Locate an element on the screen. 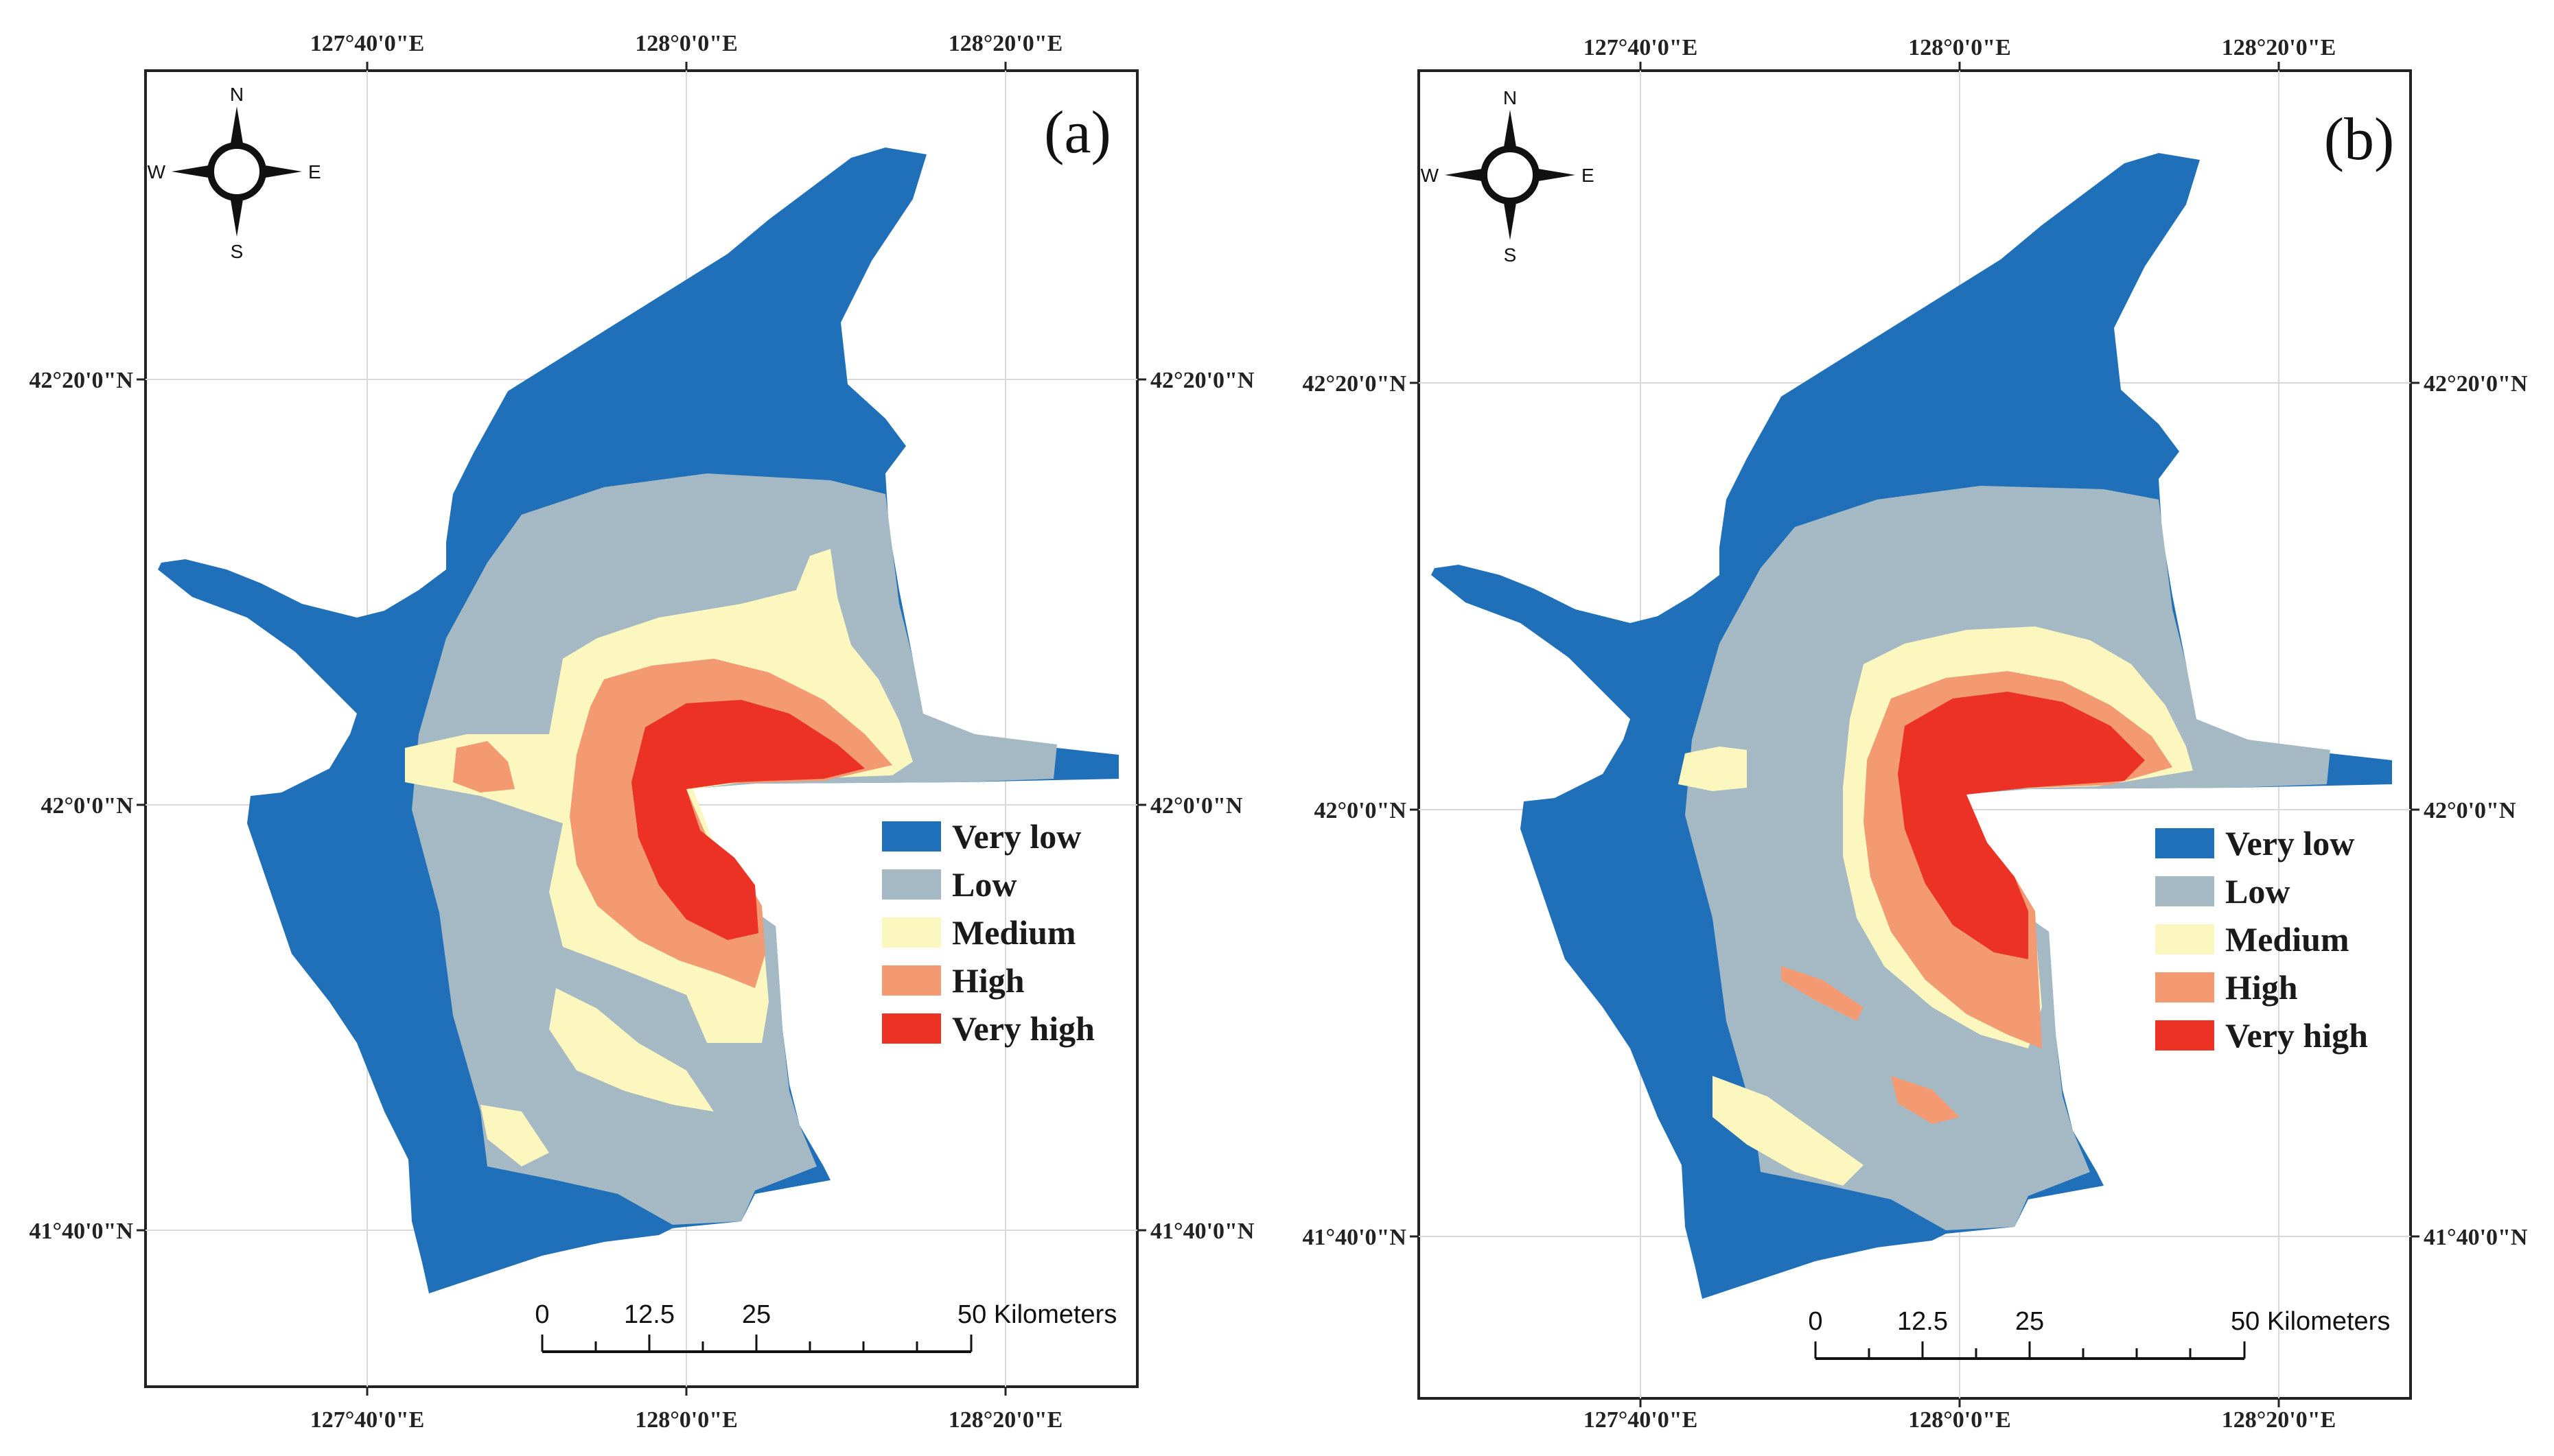 Image resolution: width=2554 pixels, height=1456 pixels. zone-low is located at coordinates (2007, 858).